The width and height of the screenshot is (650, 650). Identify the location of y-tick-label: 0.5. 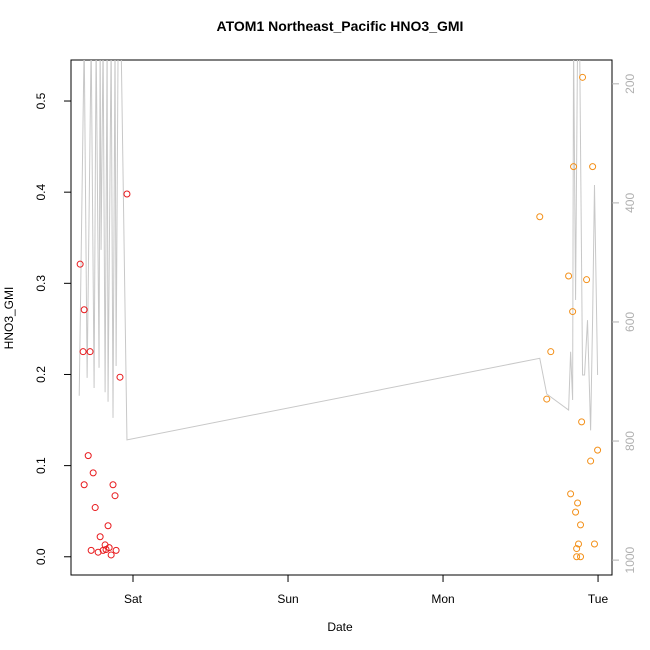
(41, 100).